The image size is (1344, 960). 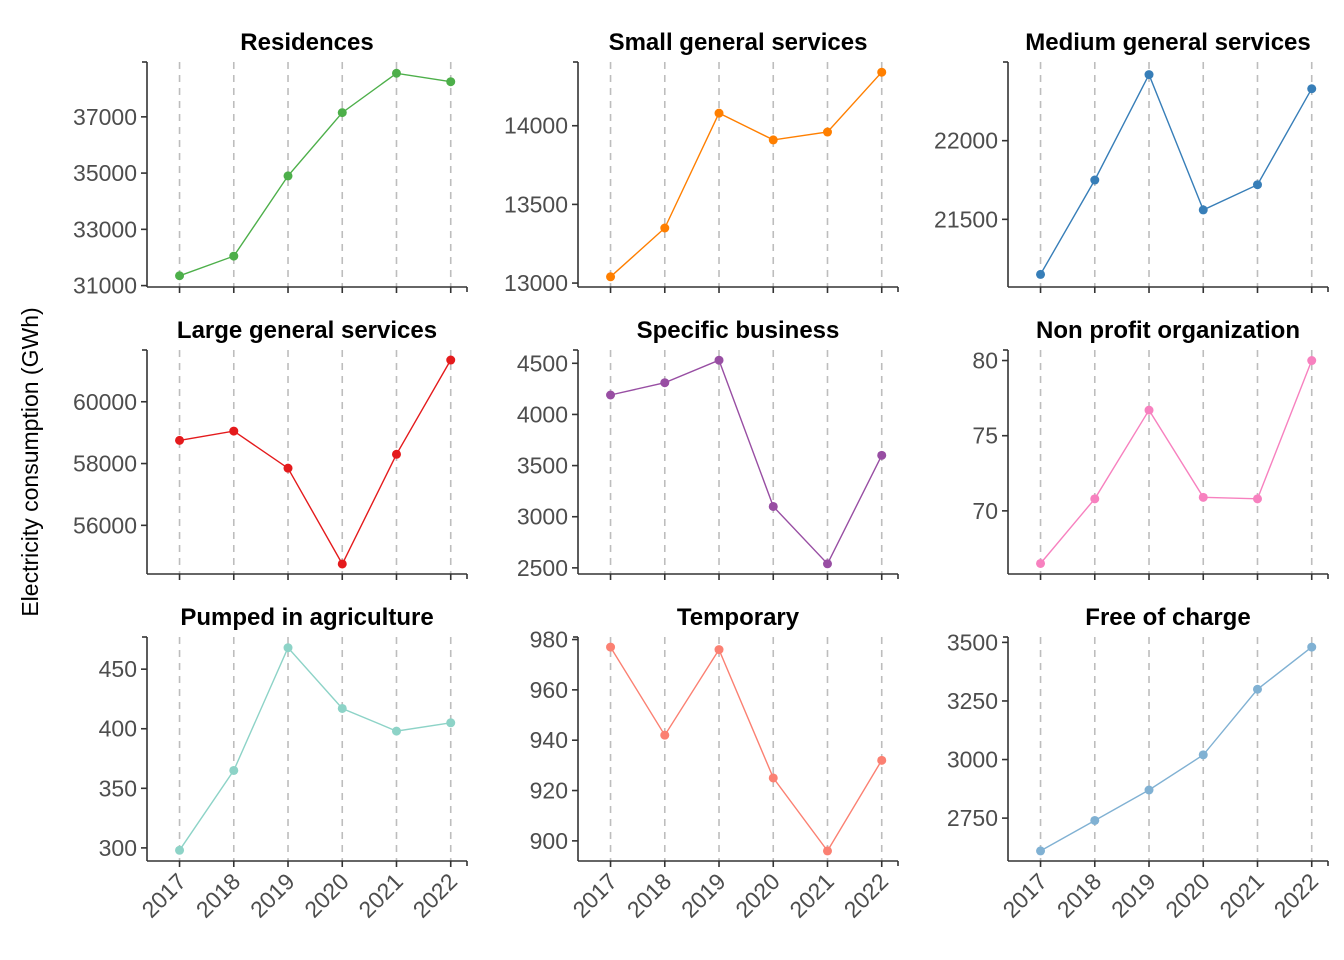 I want to click on panel-title: Pumped in agriculture, so click(x=306, y=617).